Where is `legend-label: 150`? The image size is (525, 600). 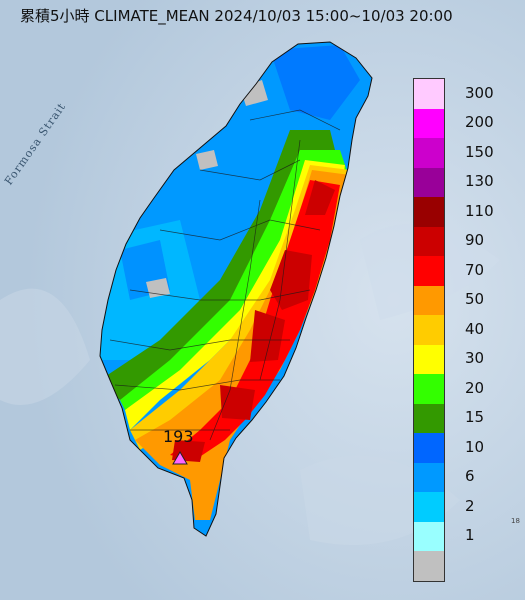 legend-label: 150 is located at coordinates (479, 151).